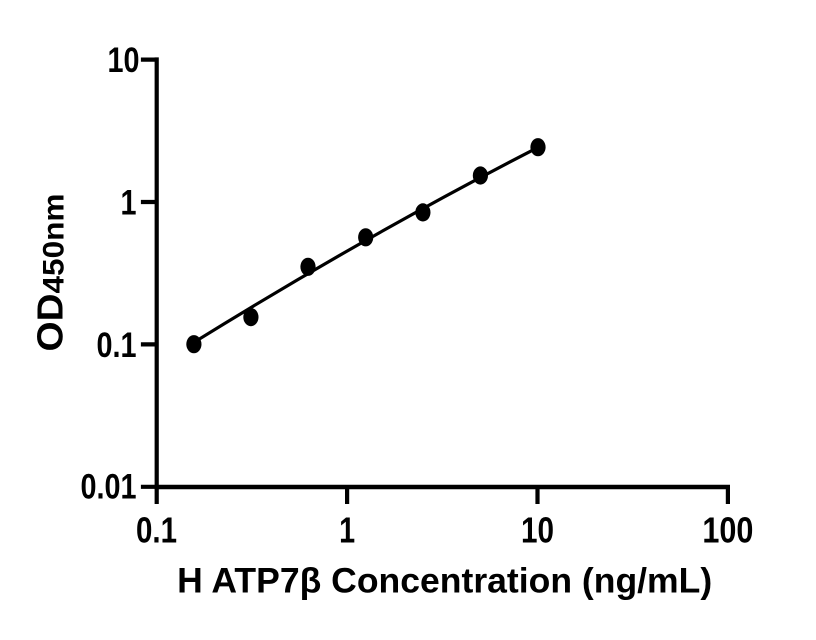 This screenshot has height=640, width=816. I want to click on svg-text: H ATP7β Concentration (ng/mL), so click(444, 581).